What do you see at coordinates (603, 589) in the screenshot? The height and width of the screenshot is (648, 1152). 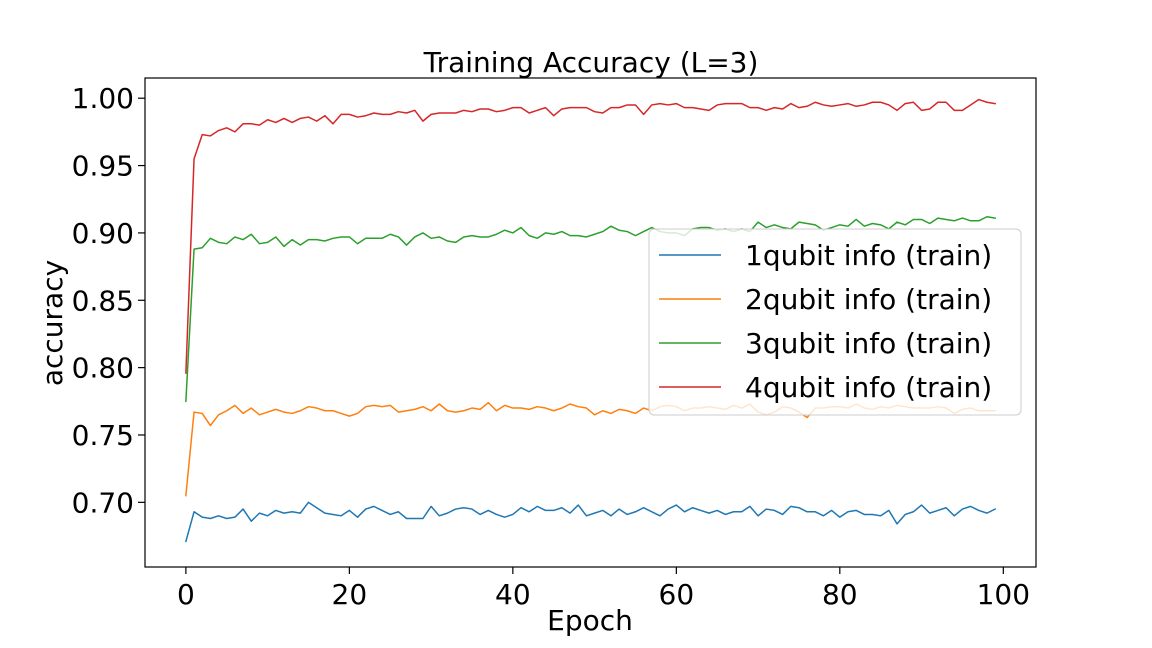 I see `x-axis: 0 20 40 60 80 100` at bounding box center [603, 589].